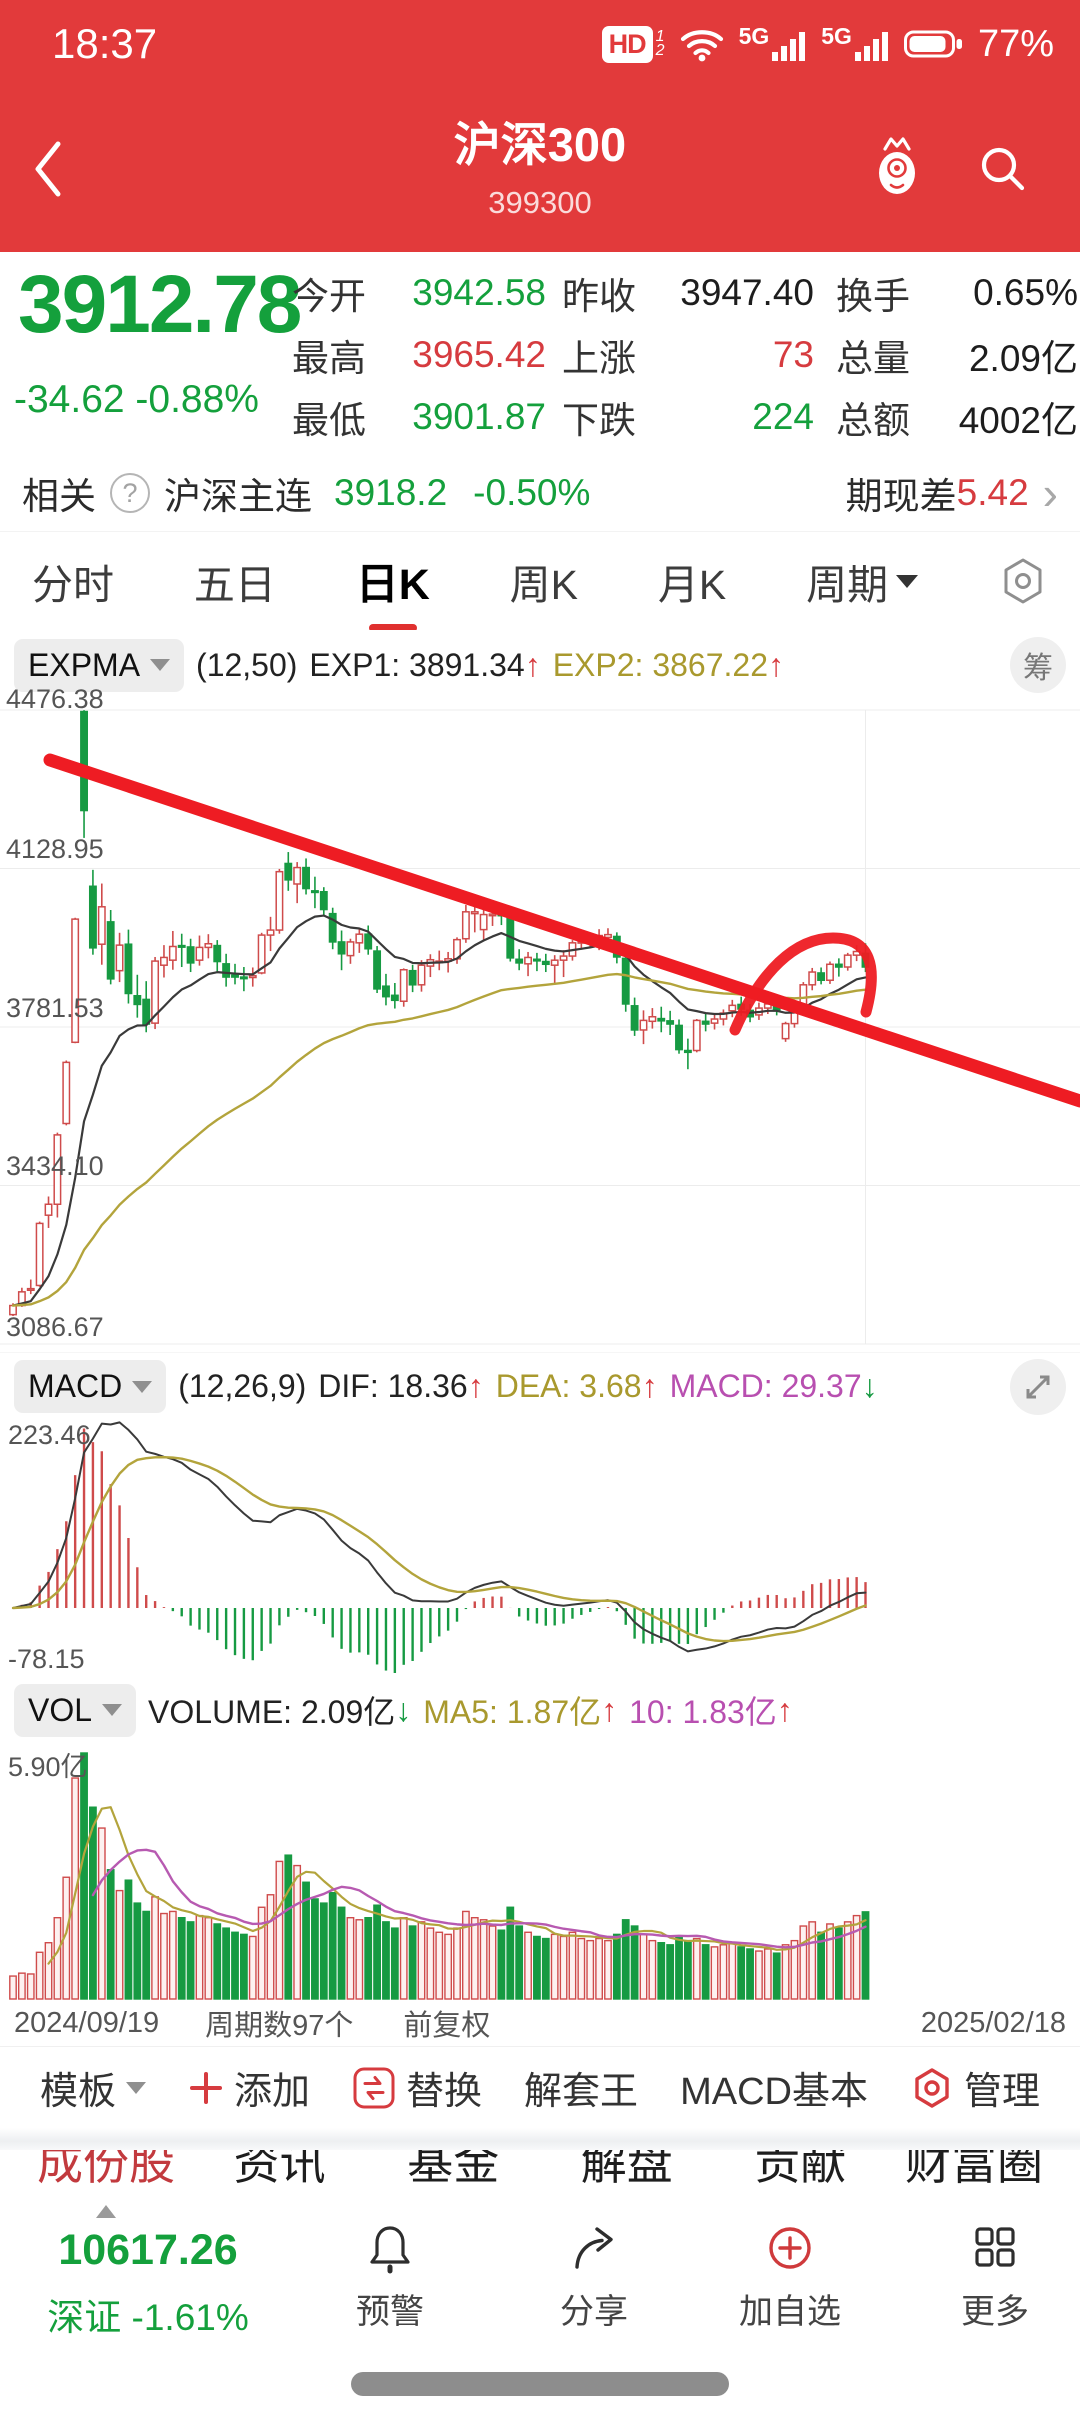 The height and width of the screenshot is (2414, 1080). I want to click on index-value: 10617.26, so click(148, 2250).